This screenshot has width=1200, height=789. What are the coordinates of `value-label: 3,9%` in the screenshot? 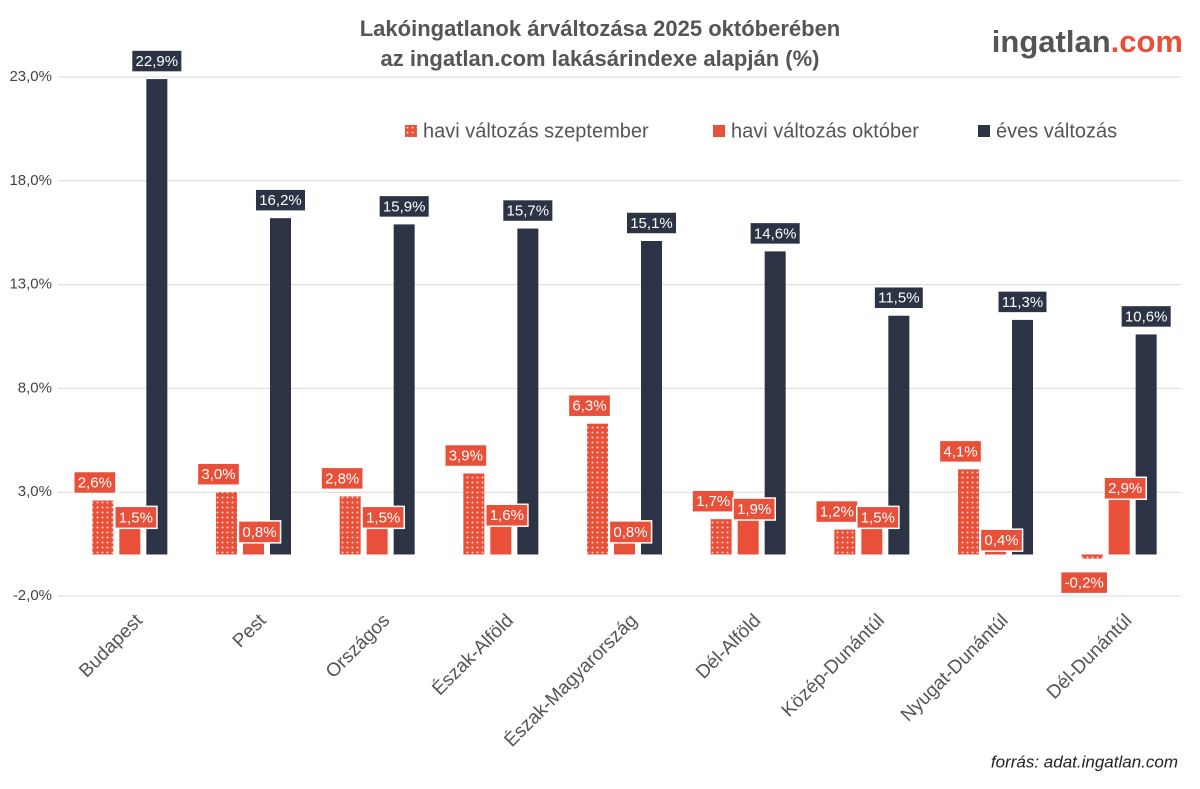 It's located at (465, 455).